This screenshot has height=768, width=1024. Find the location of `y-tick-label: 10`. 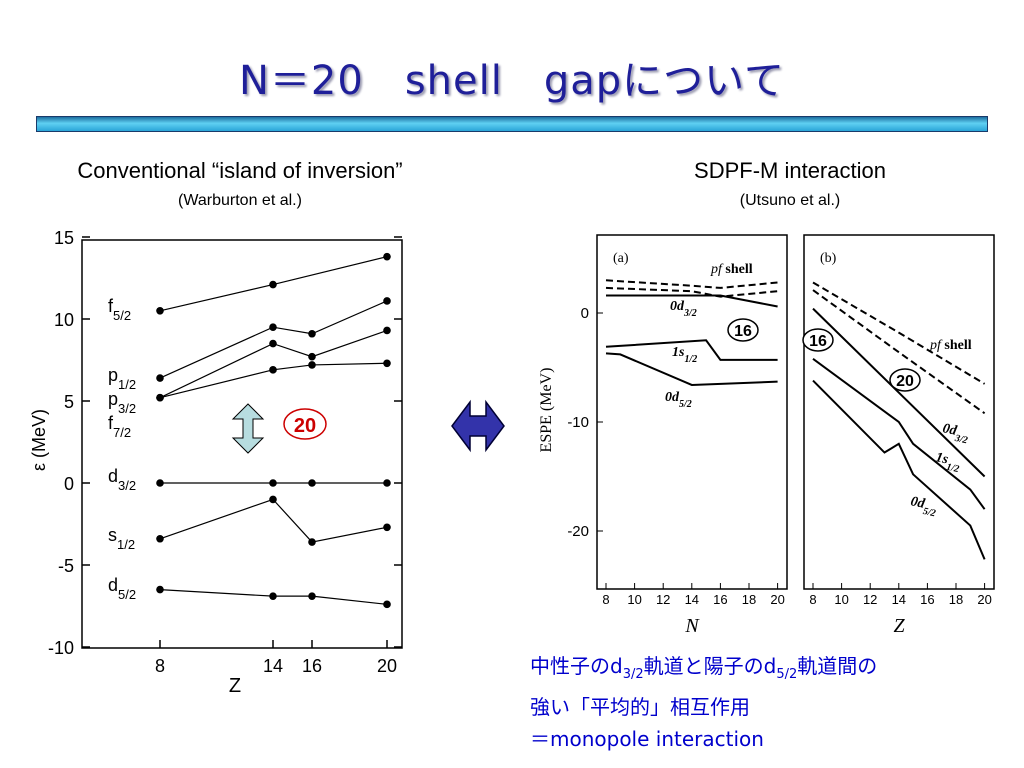

y-tick-label: 10 is located at coordinates (64, 320).